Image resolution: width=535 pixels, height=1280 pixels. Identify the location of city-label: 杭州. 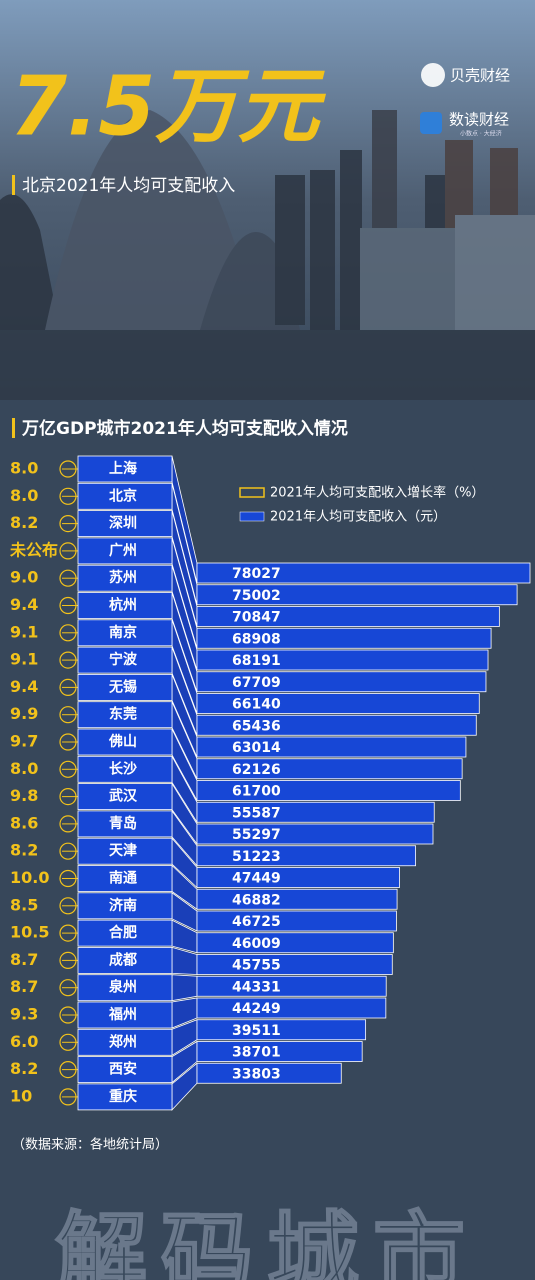
(123, 605).